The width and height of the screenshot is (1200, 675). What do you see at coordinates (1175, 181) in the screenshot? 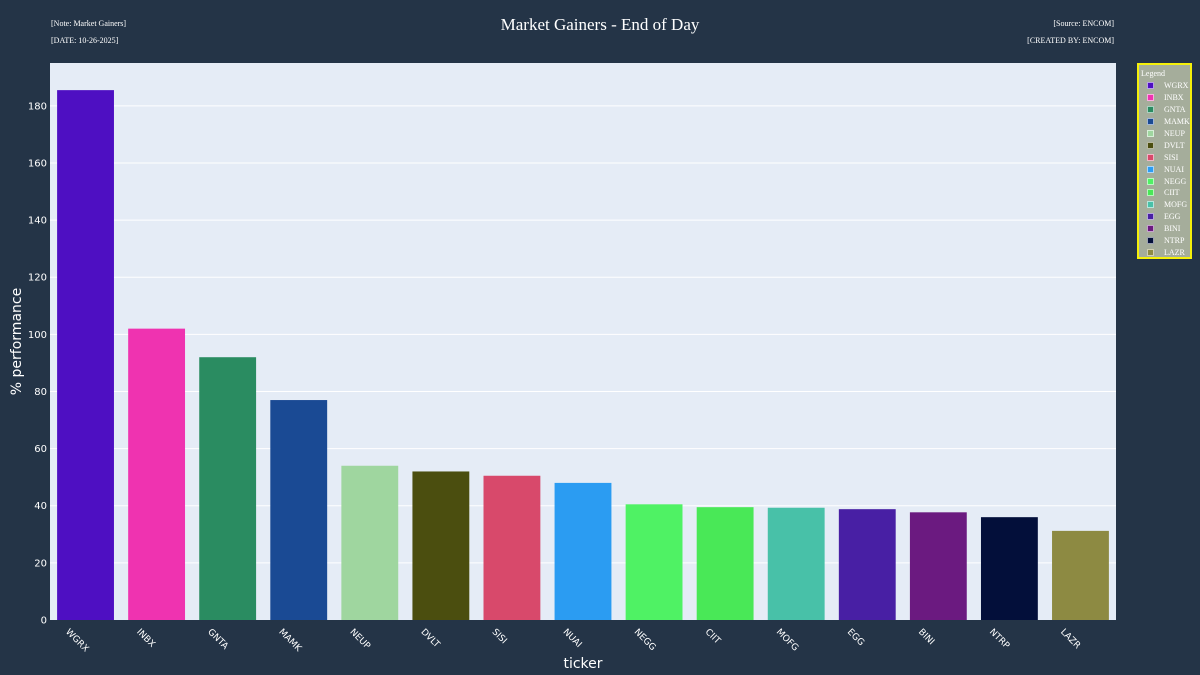
I see `legend-label: NEGG` at bounding box center [1175, 181].